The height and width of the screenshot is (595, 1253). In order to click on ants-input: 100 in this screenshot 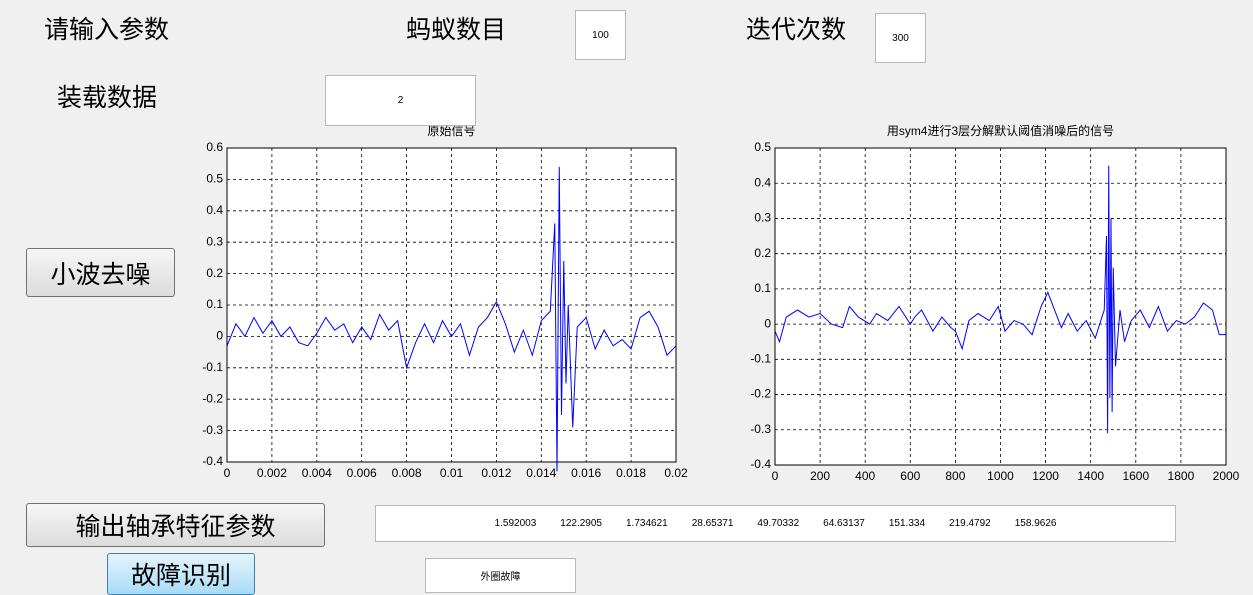, I will do `click(600, 35)`.